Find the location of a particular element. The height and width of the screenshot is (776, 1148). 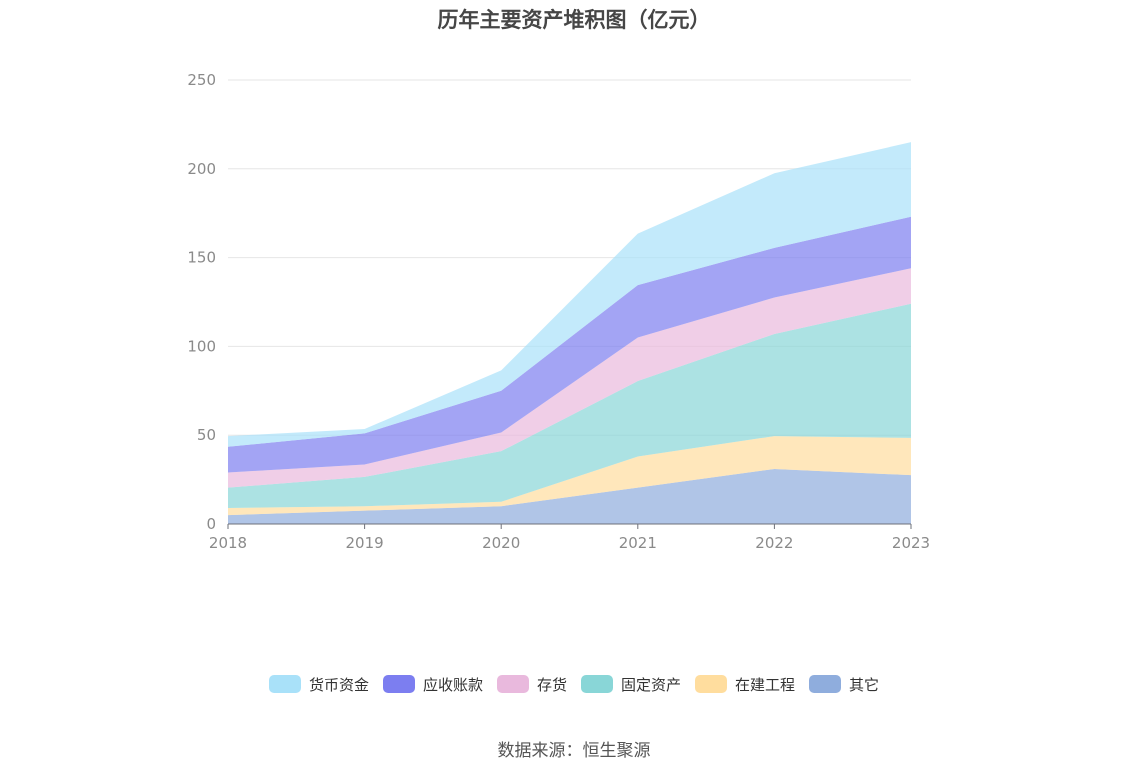

legend-item-应收账款: 应收账款 is located at coordinates (433, 684).